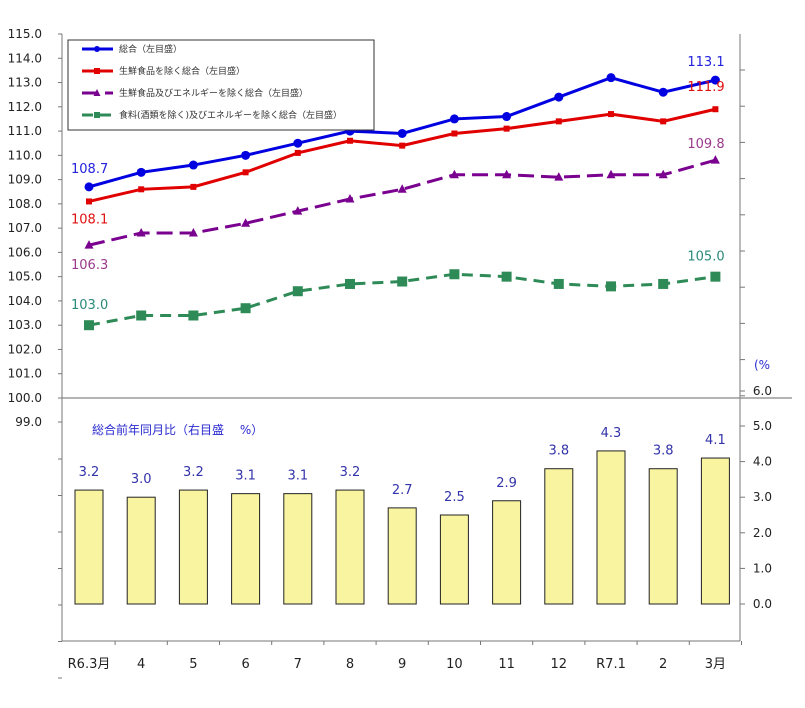  I want to click on left-tick-label: 109.0, so click(25, 180).